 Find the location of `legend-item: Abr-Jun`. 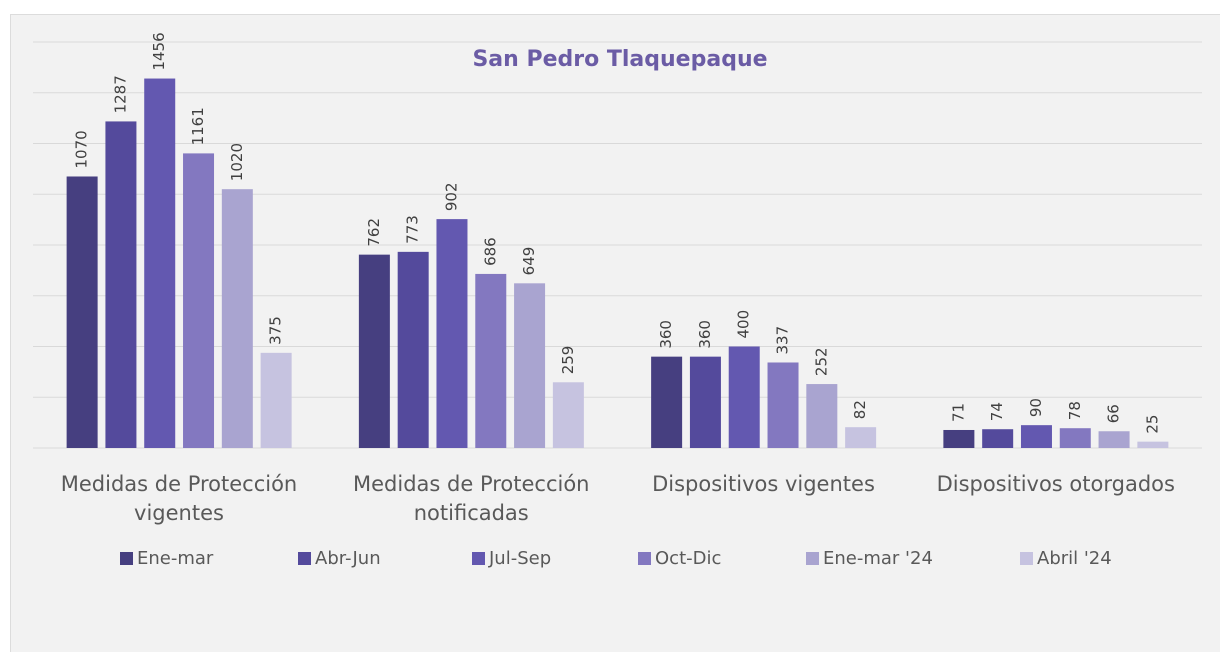

legend-item: Abr-Jun is located at coordinates (339, 558).